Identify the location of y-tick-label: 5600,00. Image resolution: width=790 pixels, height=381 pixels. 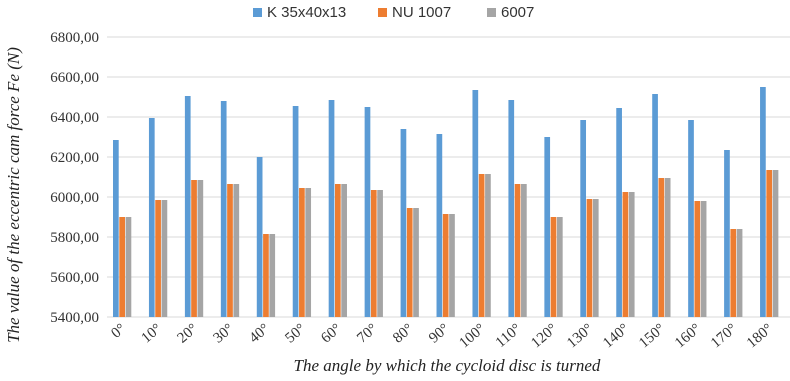
(74, 278).